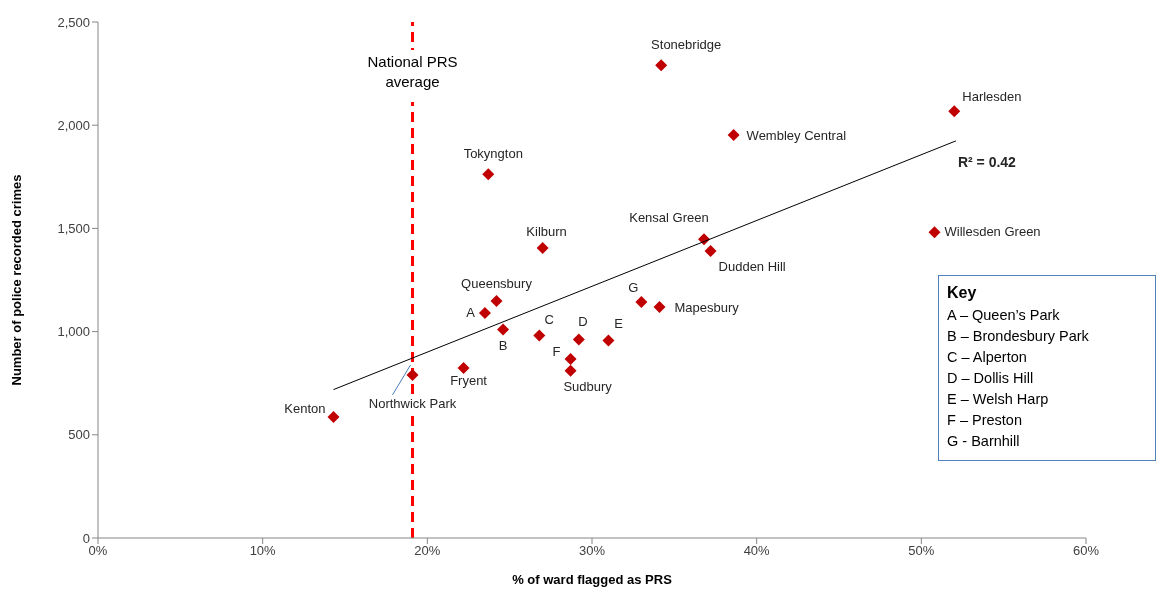  I want to click on annotation: Kensal Green, so click(669, 218).